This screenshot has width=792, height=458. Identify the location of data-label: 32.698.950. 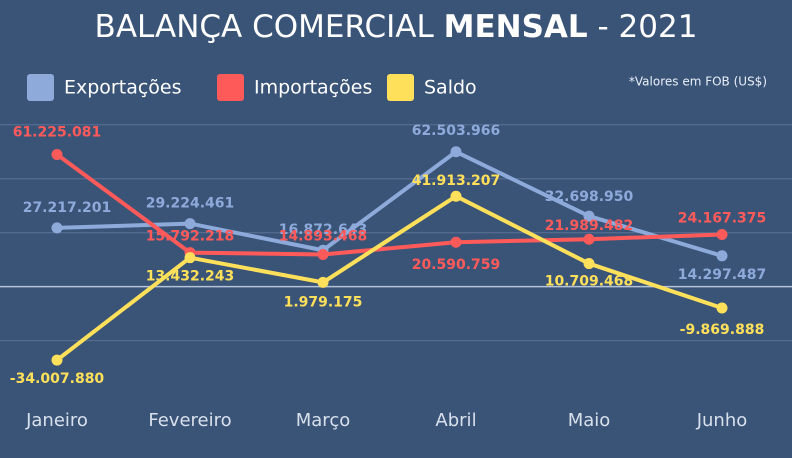
(589, 197).